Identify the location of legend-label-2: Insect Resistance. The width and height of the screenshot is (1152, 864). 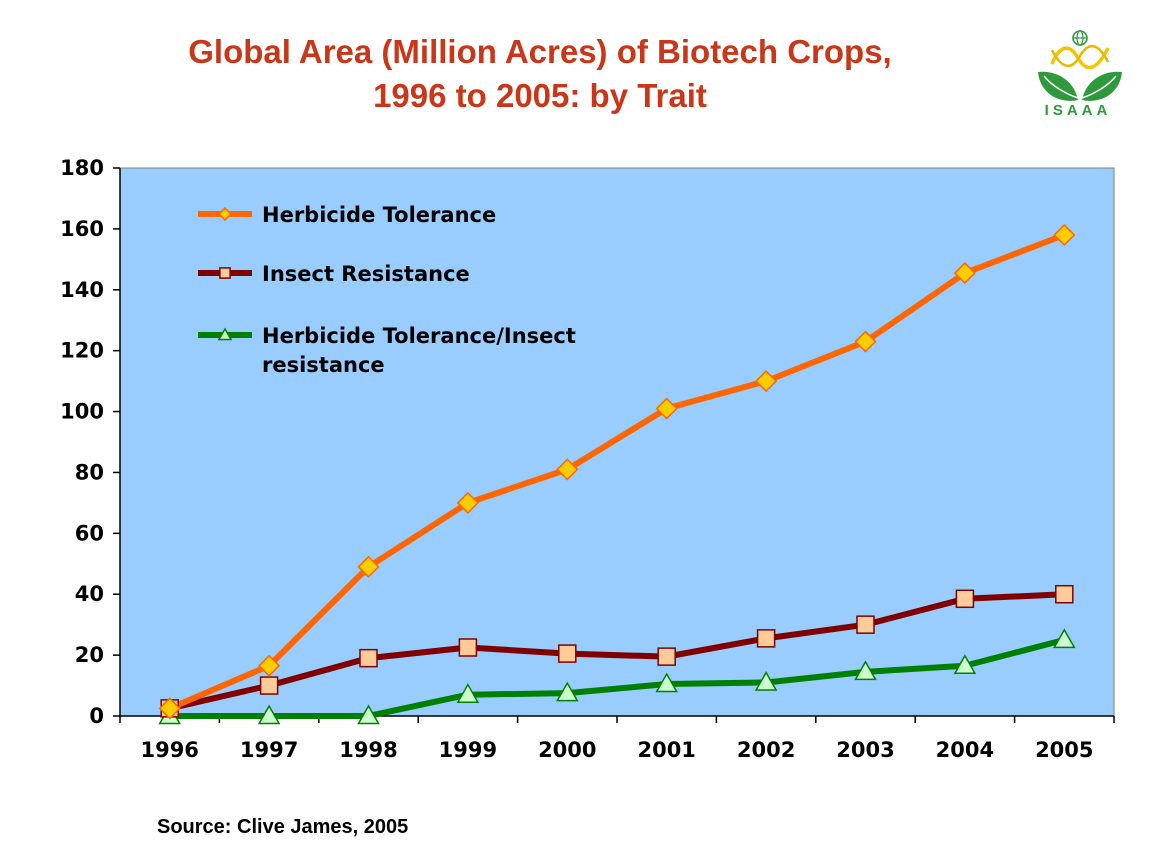
(366, 274).